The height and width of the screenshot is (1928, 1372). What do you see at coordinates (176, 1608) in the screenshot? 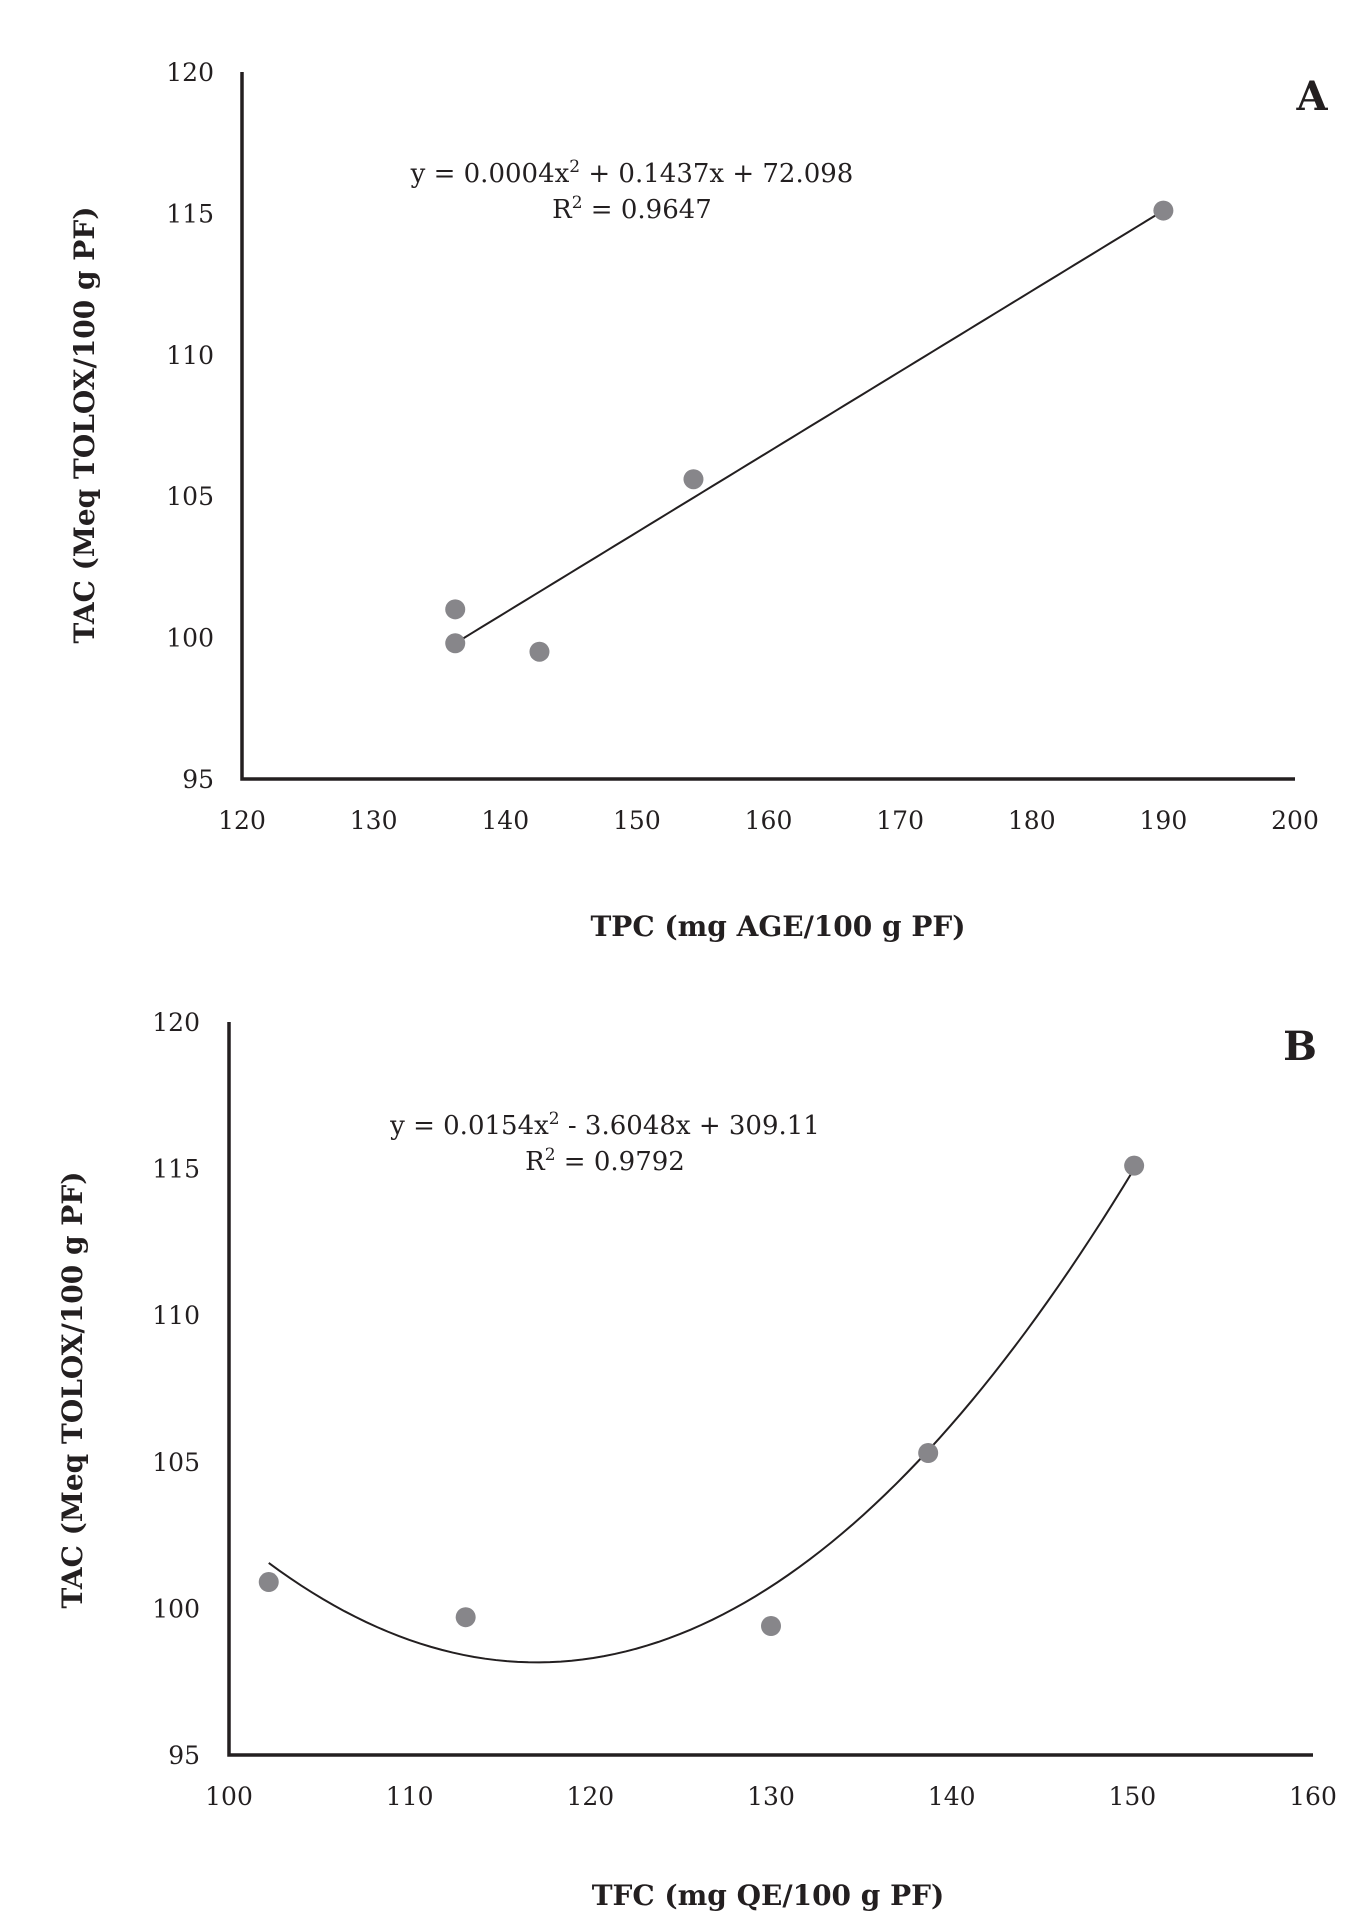
I see `chart-b-y-tick-label: 100` at bounding box center [176, 1608].